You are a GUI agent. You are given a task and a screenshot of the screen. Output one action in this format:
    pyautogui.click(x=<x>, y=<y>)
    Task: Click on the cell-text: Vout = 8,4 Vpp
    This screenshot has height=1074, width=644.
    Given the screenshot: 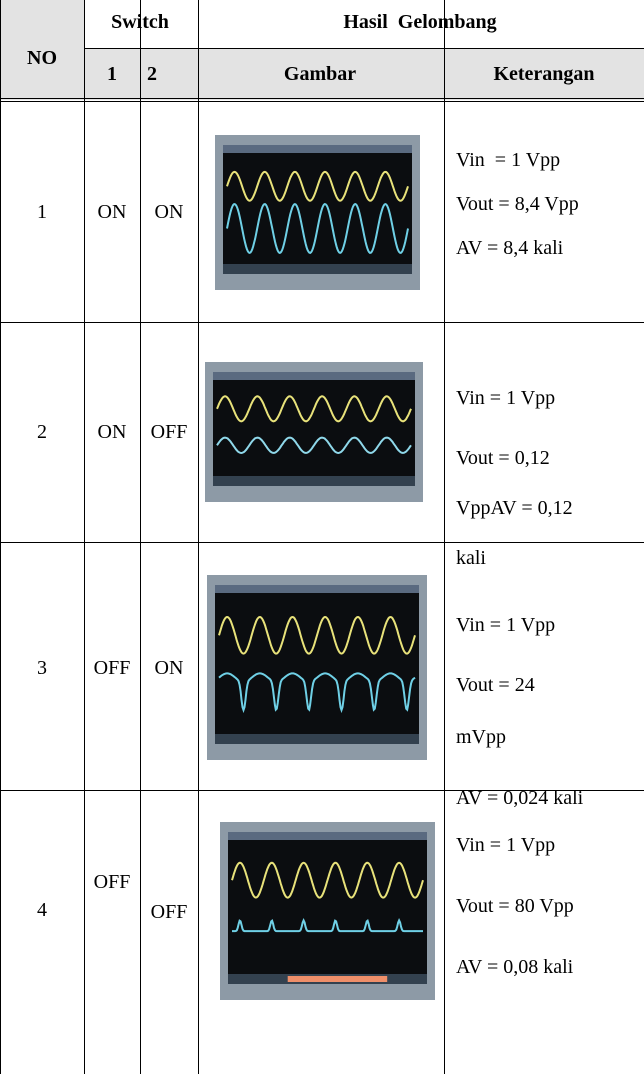 What is the action you would take?
    pyautogui.click(x=517, y=204)
    